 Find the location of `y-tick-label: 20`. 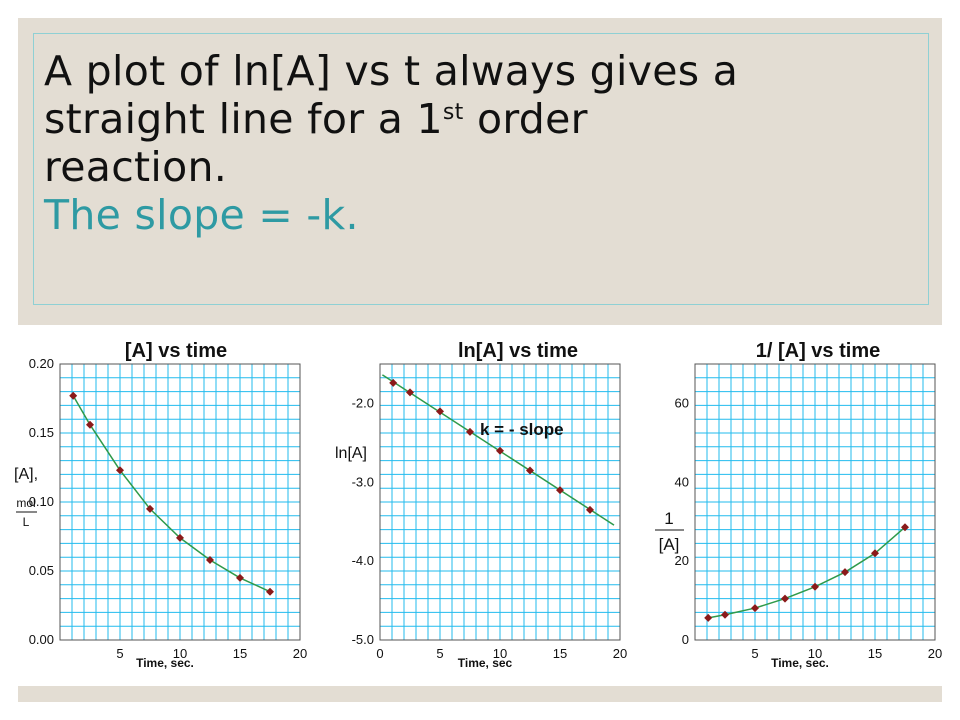

y-tick-label: 20 is located at coordinates (682, 560).